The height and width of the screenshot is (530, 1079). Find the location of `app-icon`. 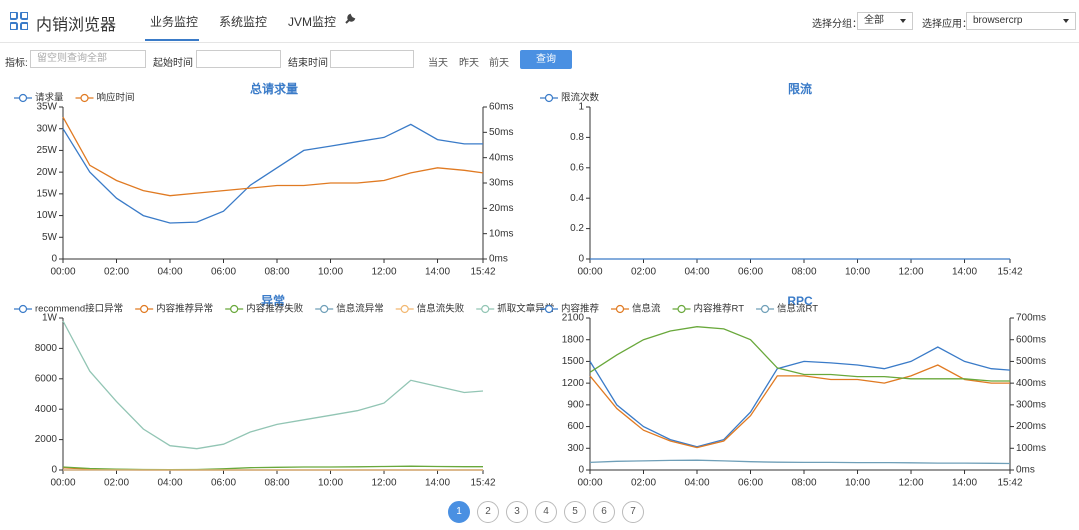

app-icon is located at coordinates (19, 21).